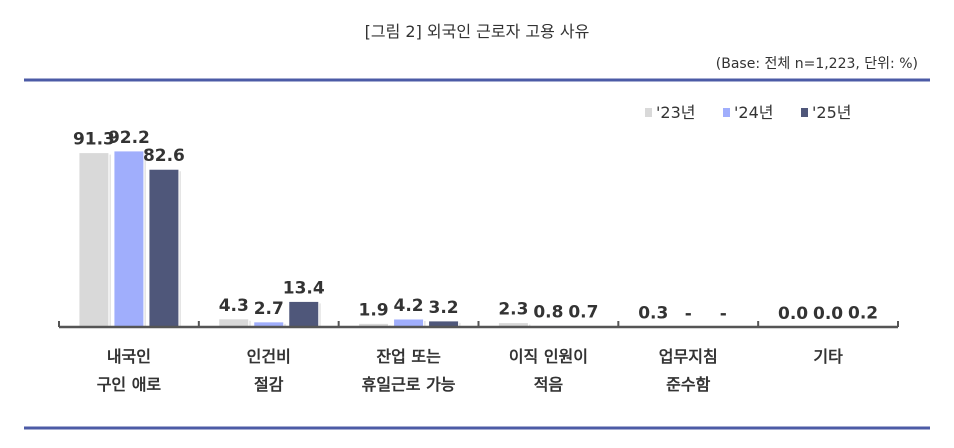 This screenshot has width=954, height=448. What do you see at coordinates (444, 308) in the screenshot?
I see `data-label: 3.2` at bounding box center [444, 308].